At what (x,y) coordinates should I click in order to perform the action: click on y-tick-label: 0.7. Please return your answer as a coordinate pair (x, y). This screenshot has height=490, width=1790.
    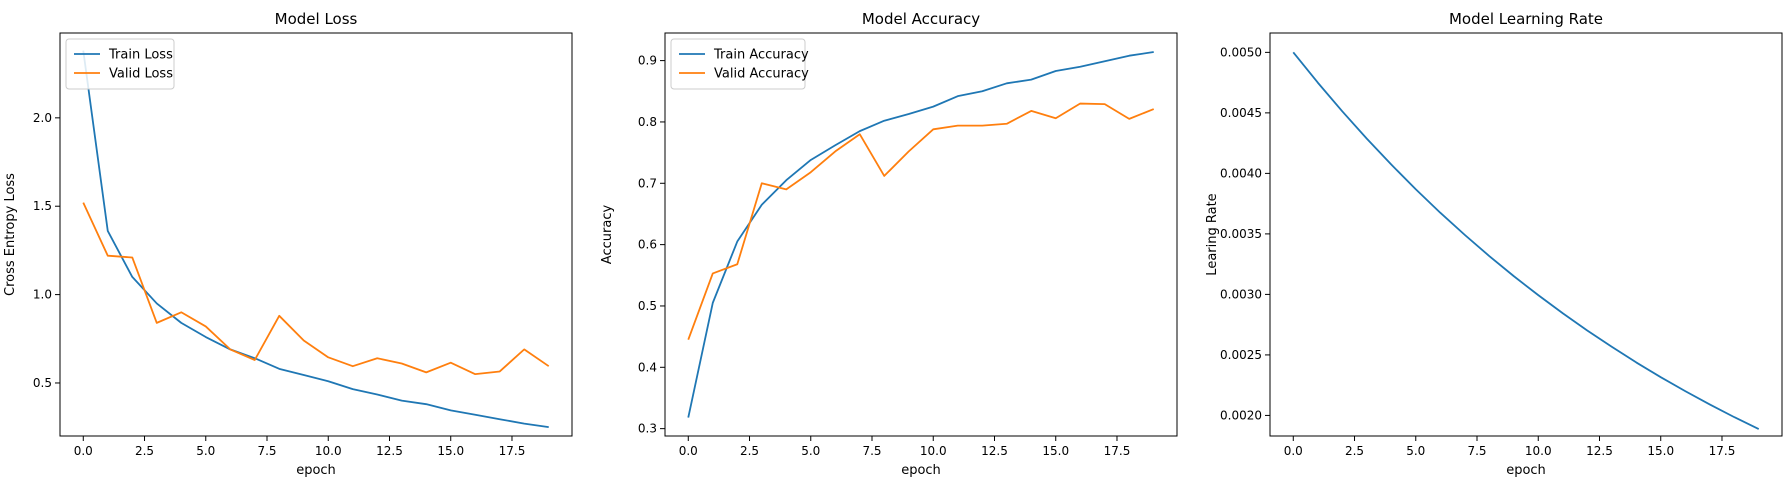
    Looking at the image, I should click on (647, 183).